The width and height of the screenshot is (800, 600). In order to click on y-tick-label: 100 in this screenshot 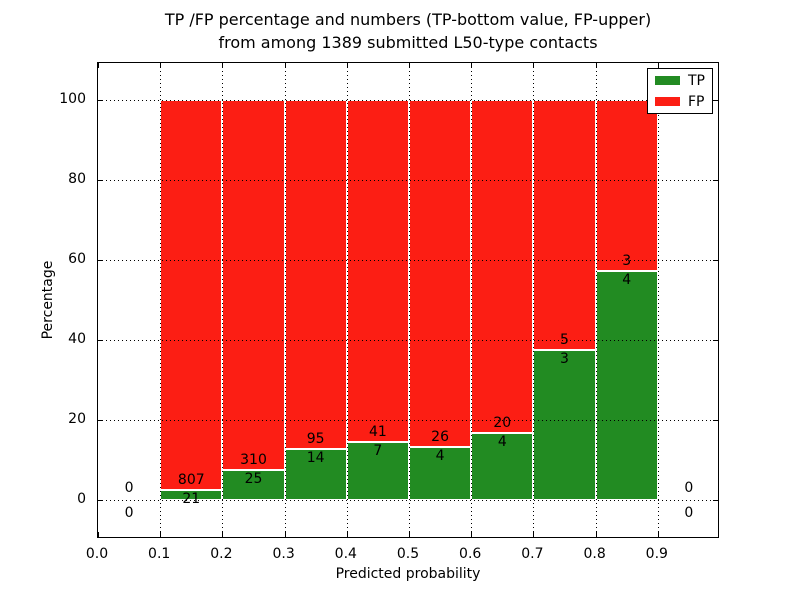, I will do `click(72, 99)`.